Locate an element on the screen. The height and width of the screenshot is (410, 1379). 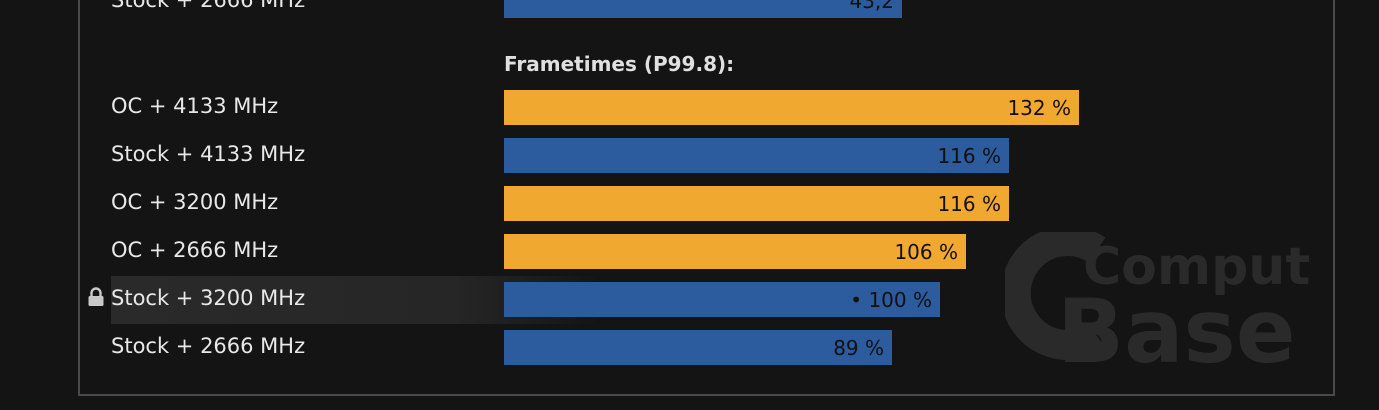
bar-oc: 106 % is located at coordinates (735, 251).